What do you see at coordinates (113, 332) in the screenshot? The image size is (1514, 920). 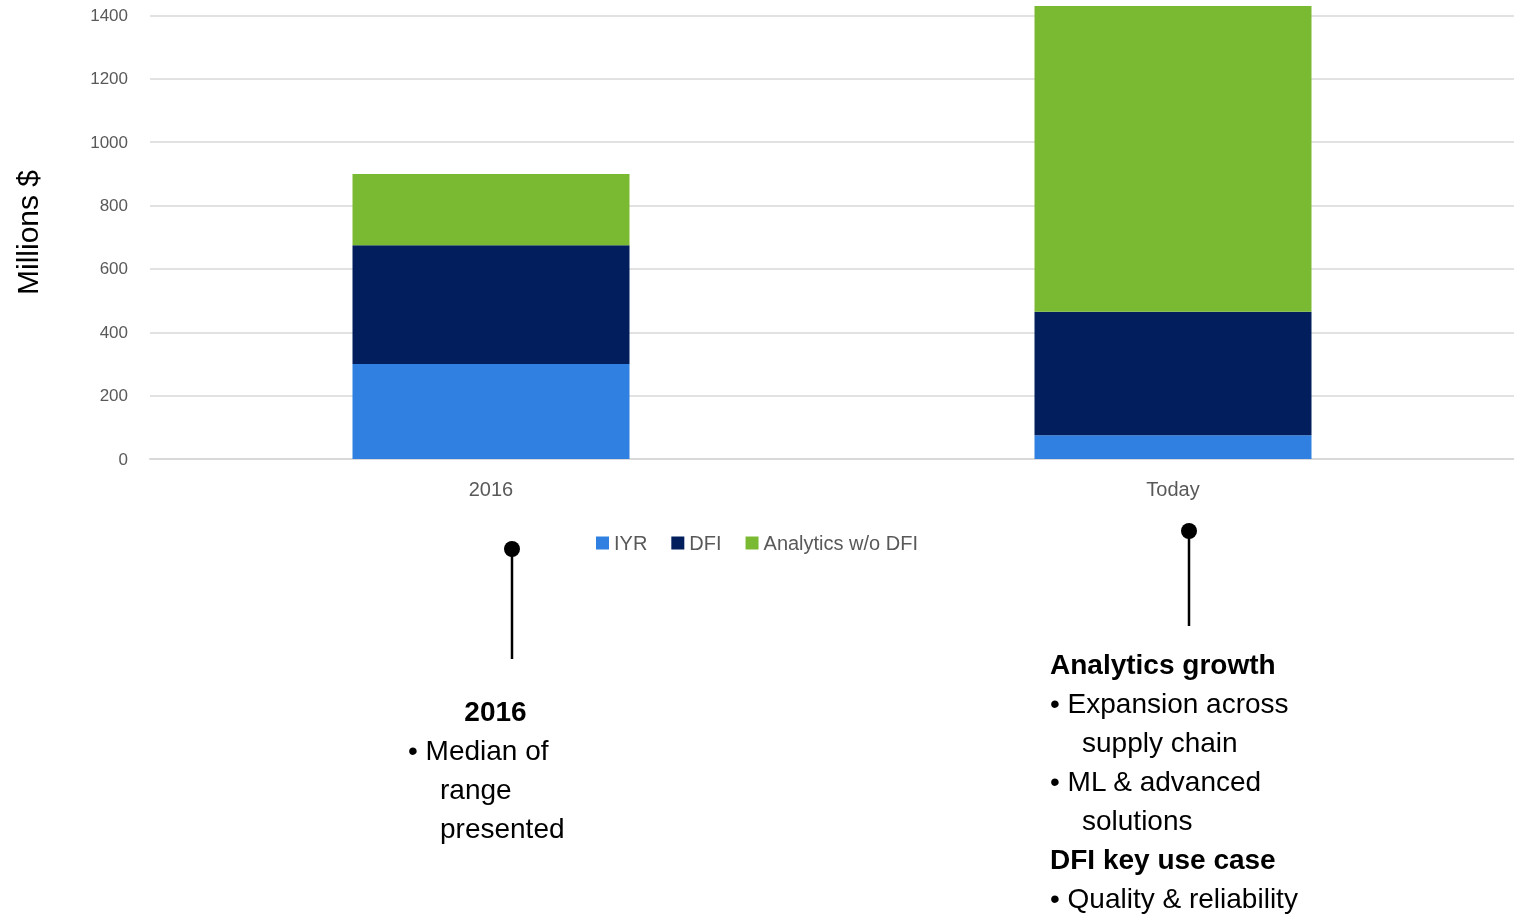 I see `y-tick-label: 400` at bounding box center [113, 332].